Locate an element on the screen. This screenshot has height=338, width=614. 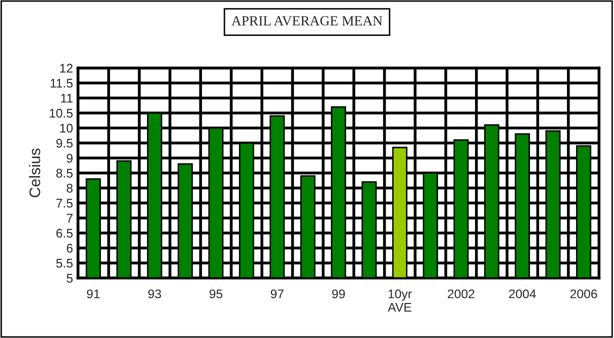
y-tick-label: 11 is located at coordinates (67, 98).